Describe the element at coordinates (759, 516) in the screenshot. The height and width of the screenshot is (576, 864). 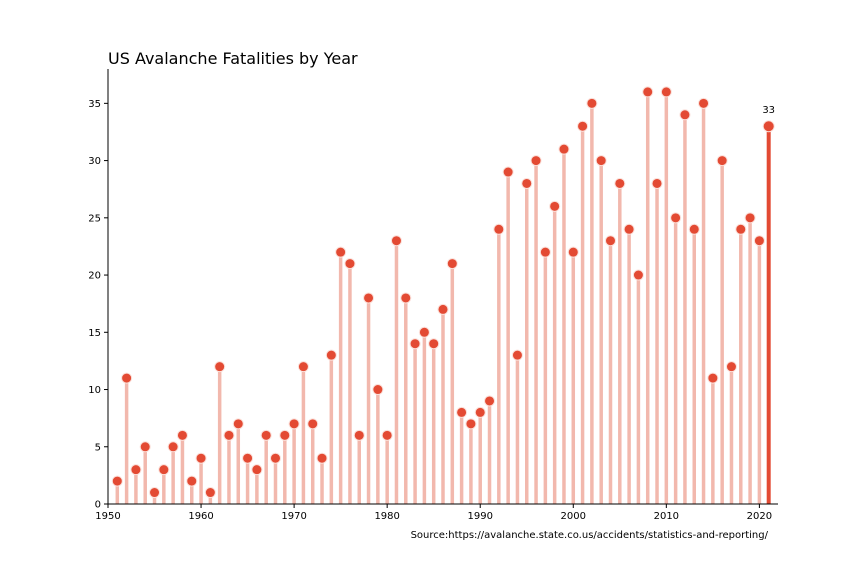
I see `x-tick-label-2020: 2020` at that location.